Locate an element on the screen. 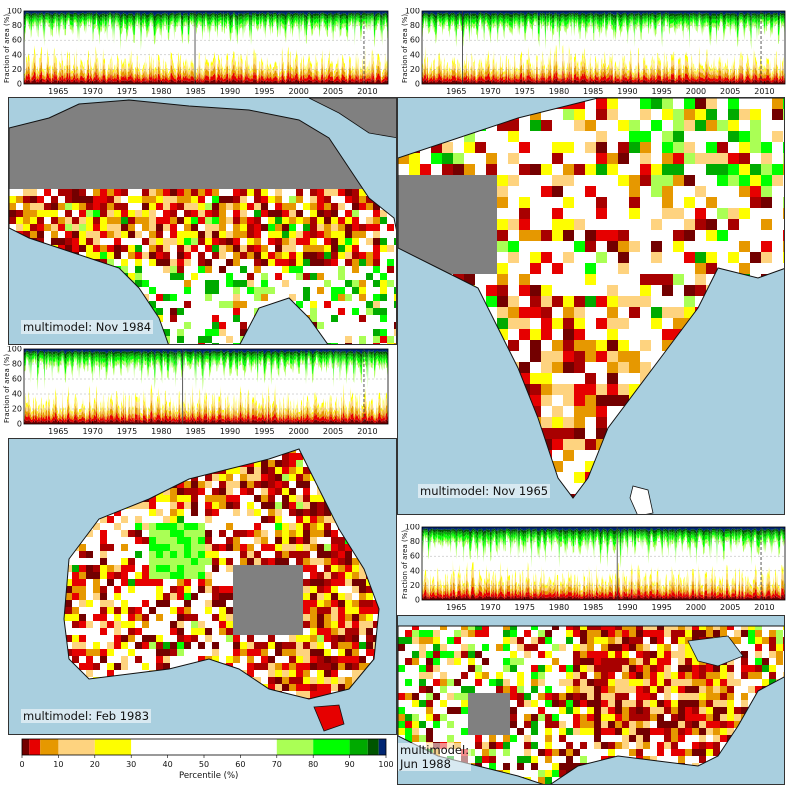  xtick-label: 1980 is located at coordinates (161, 91).